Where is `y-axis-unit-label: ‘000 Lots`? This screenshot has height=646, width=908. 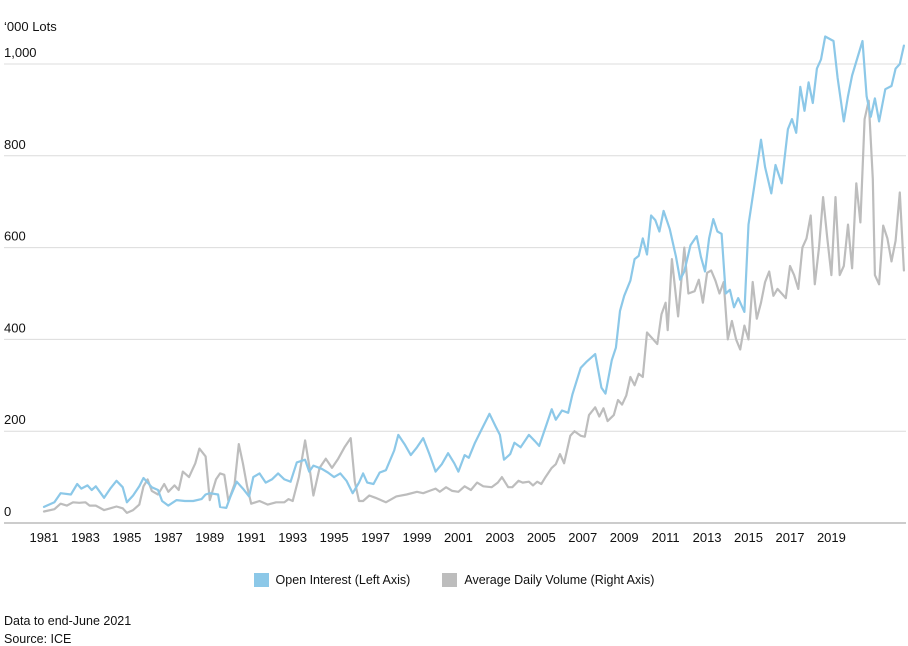
y-axis-unit-label: ‘000 Lots is located at coordinates (30, 26).